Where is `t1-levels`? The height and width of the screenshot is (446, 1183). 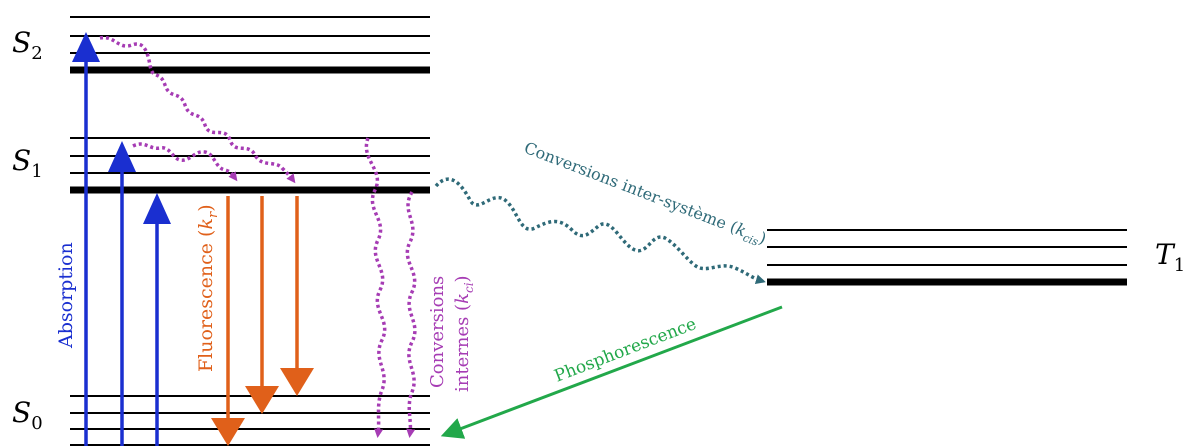 t1-levels is located at coordinates (947, 257).